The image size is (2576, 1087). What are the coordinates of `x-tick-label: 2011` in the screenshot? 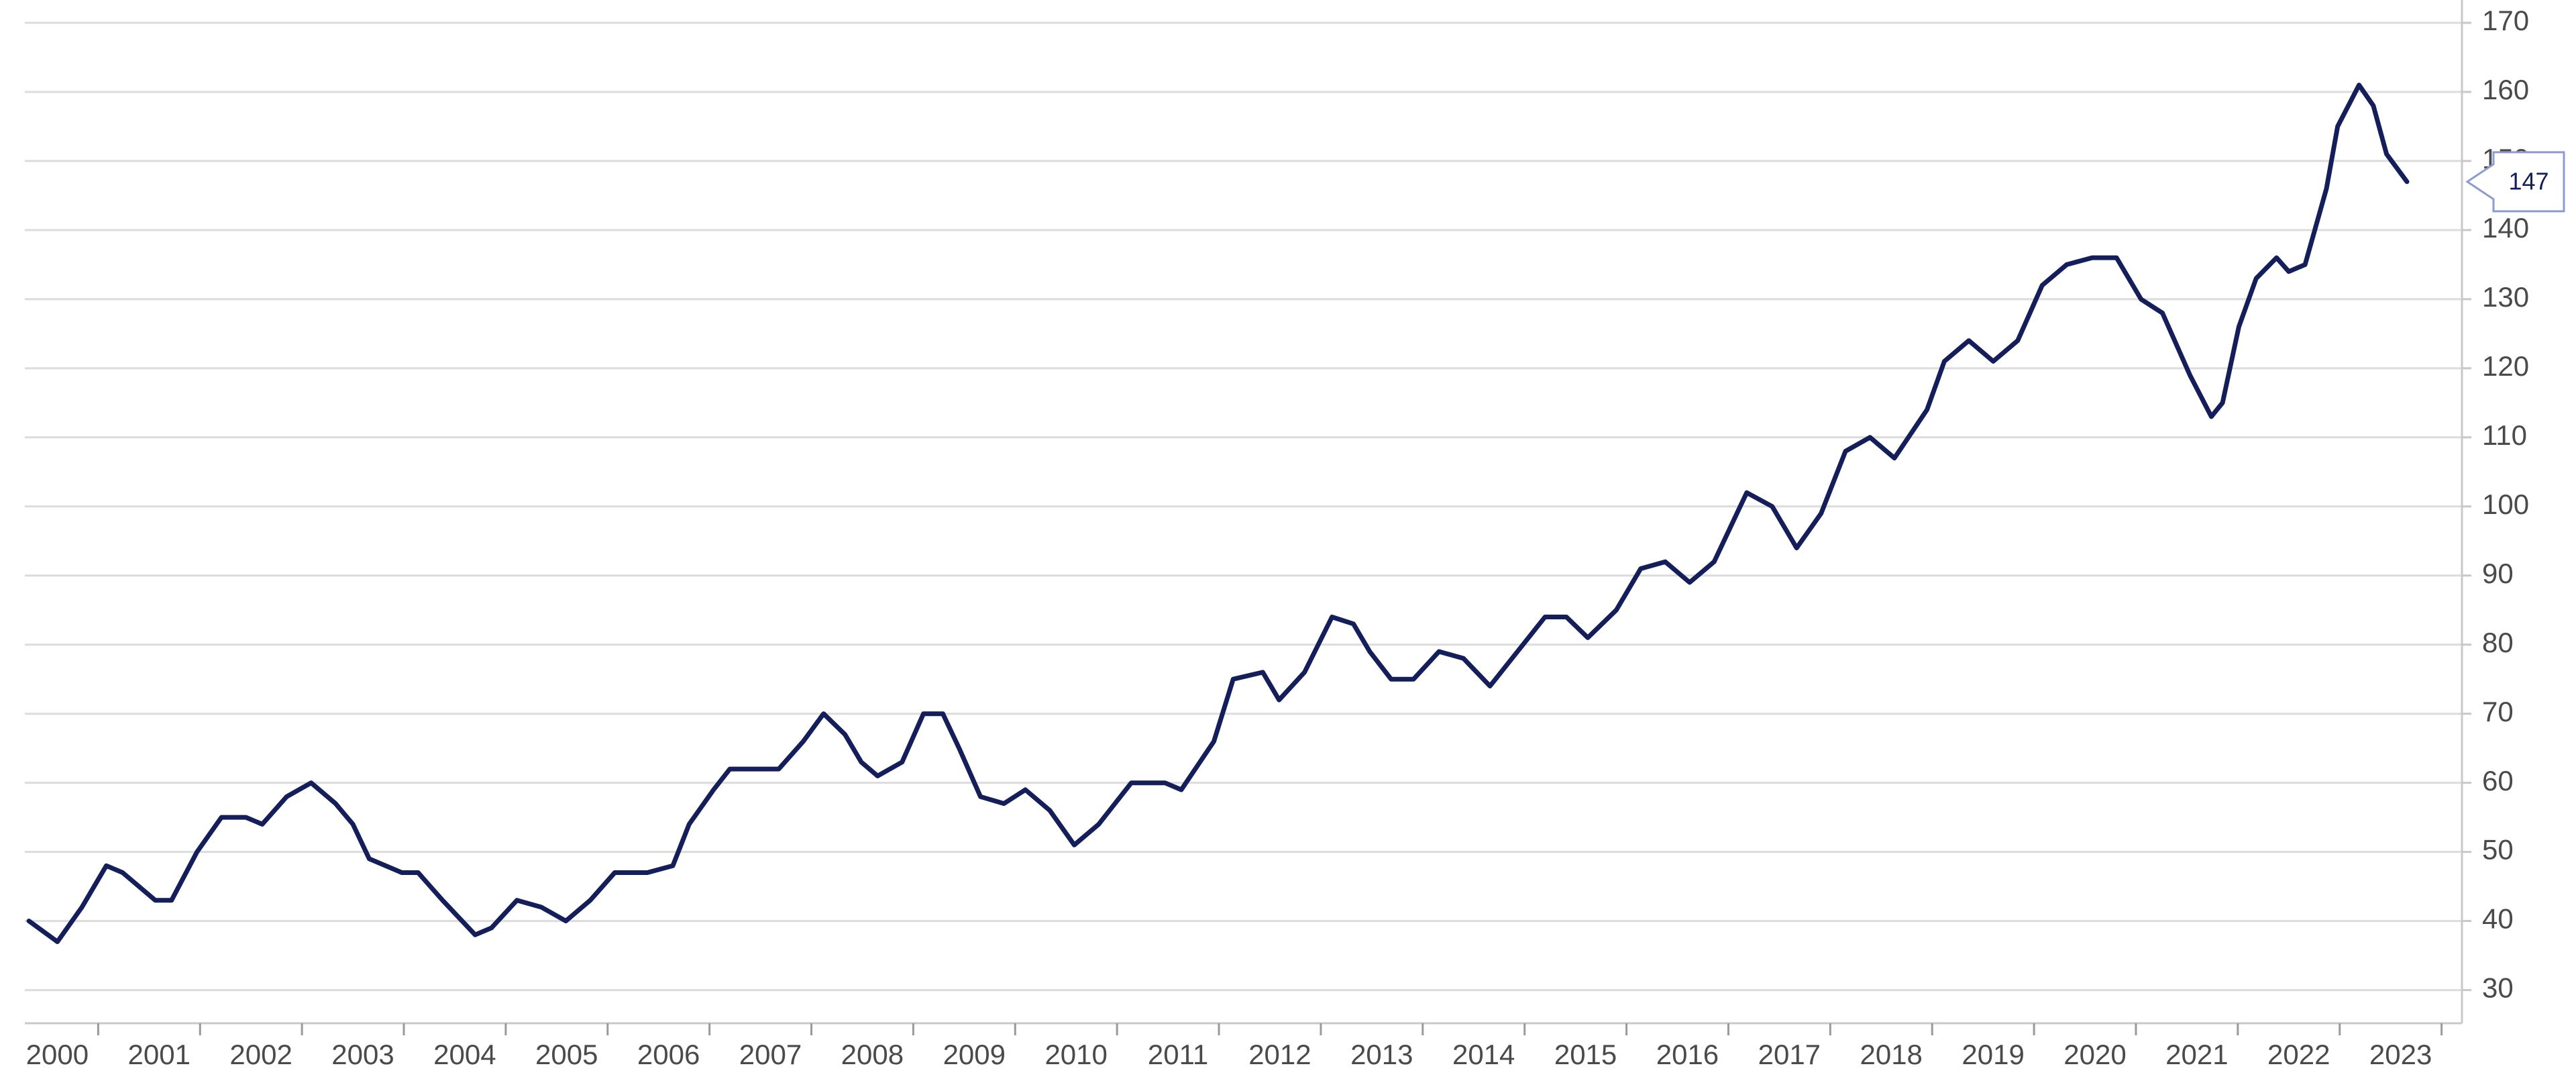 It's located at (1178, 1054).